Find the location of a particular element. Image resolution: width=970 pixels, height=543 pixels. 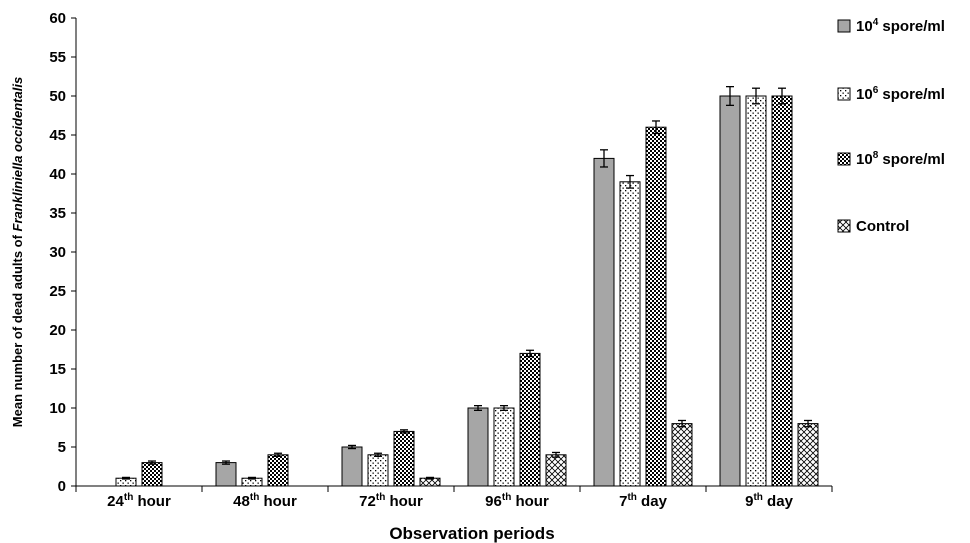

legend-label: Control is located at coordinates (882, 226).